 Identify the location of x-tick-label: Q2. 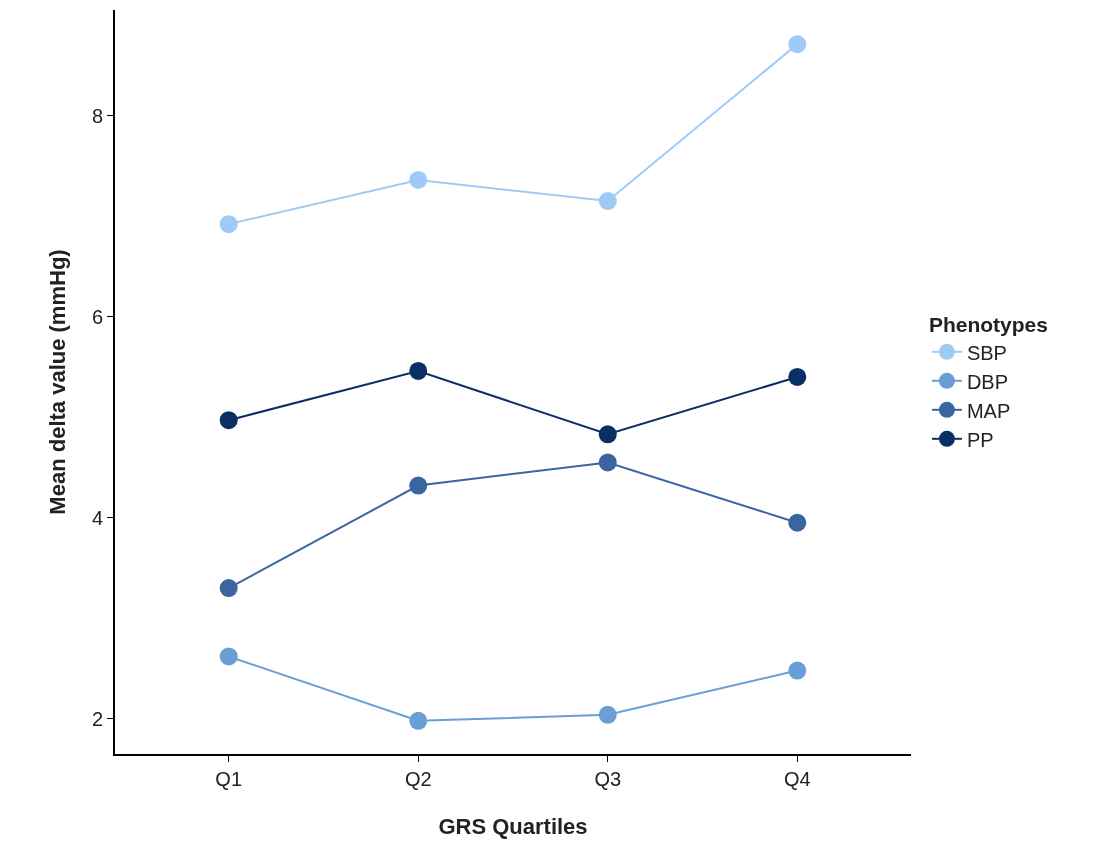
(418, 779).